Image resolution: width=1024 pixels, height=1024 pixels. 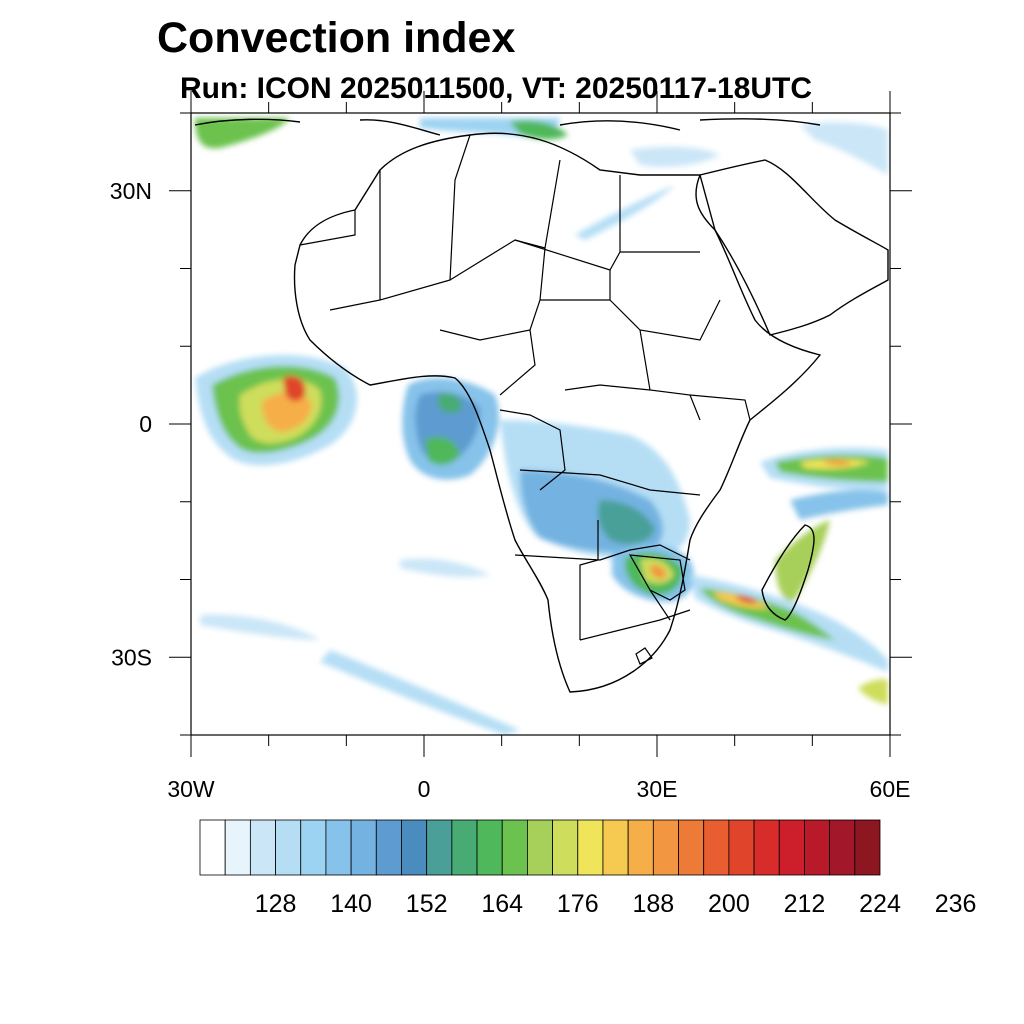 What do you see at coordinates (336, 38) in the screenshot?
I see `chart-title: Convection index` at bounding box center [336, 38].